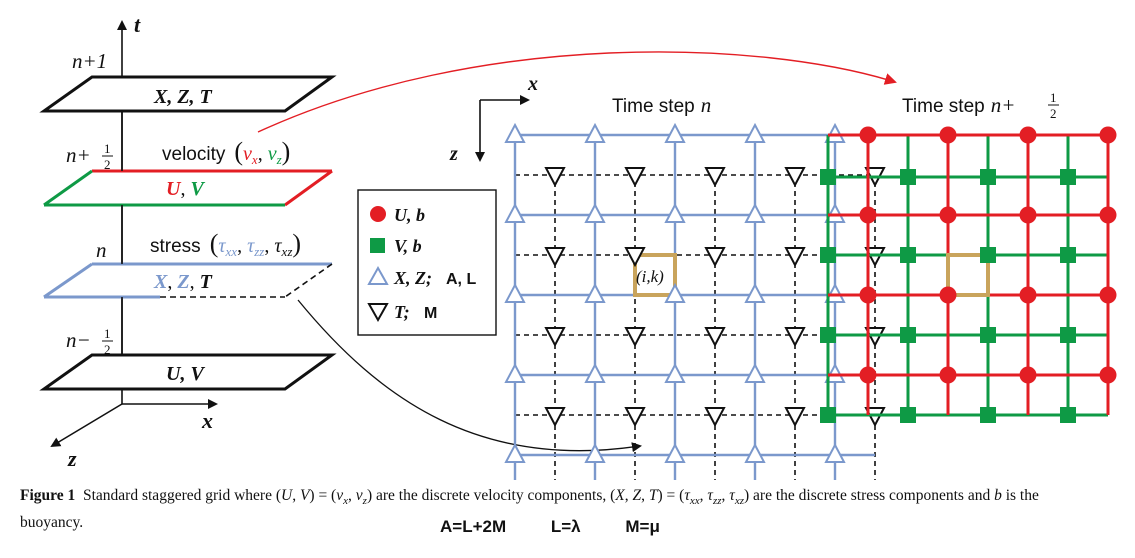 Image resolution: width=1135 pixels, height=558 pixels. I want to click on right-grid-title: Time step n+ 1 2, so click(980, 105).